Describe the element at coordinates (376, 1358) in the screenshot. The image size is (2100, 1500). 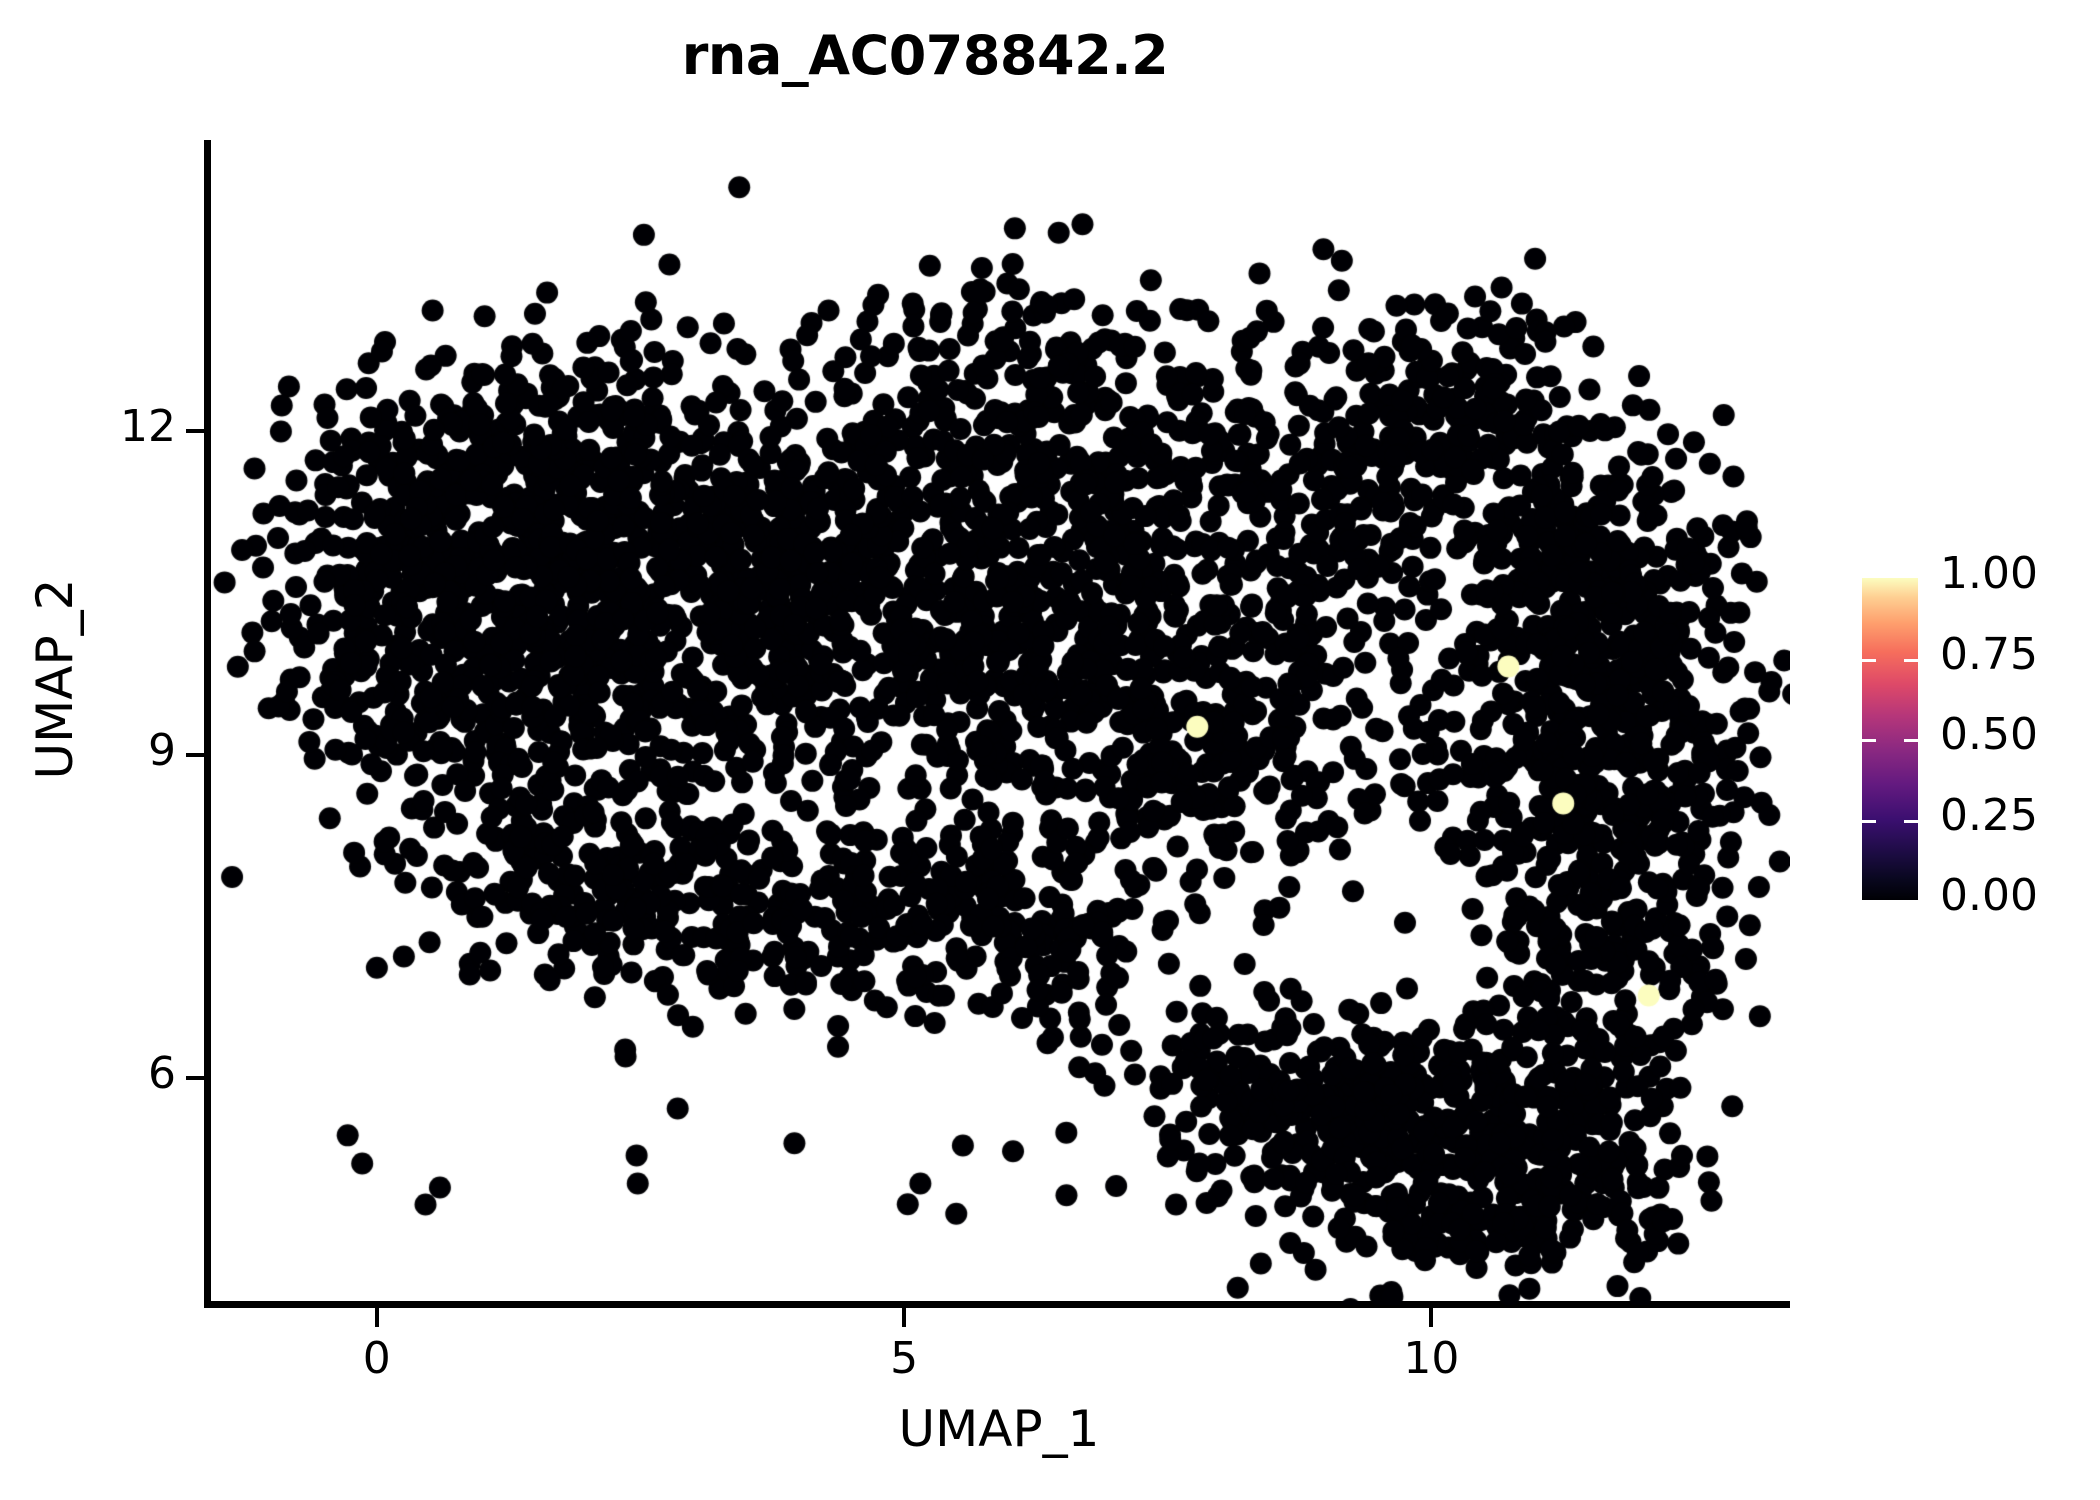
I see `x-tick-label: 0` at that location.